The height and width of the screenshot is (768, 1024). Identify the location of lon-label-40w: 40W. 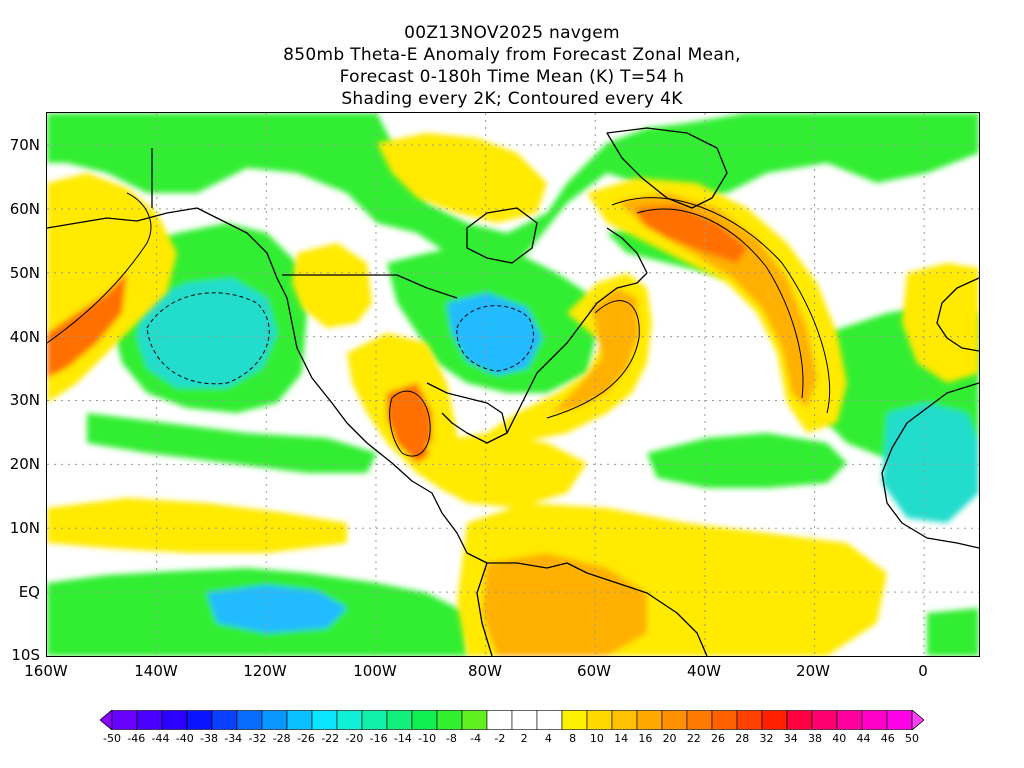
(704, 671).